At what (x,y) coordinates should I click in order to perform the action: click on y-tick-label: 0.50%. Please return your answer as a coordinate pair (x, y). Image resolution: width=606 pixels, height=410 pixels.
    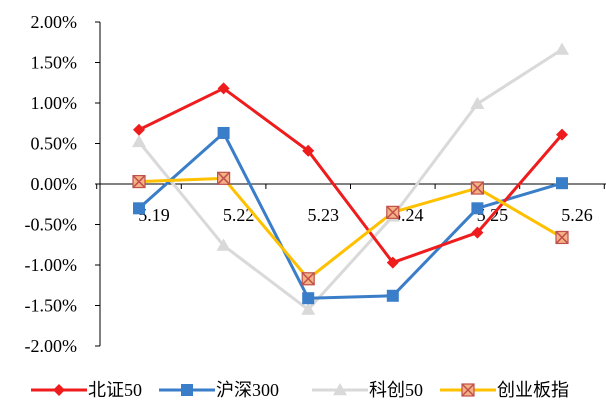
    Looking at the image, I should click on (54, 144).